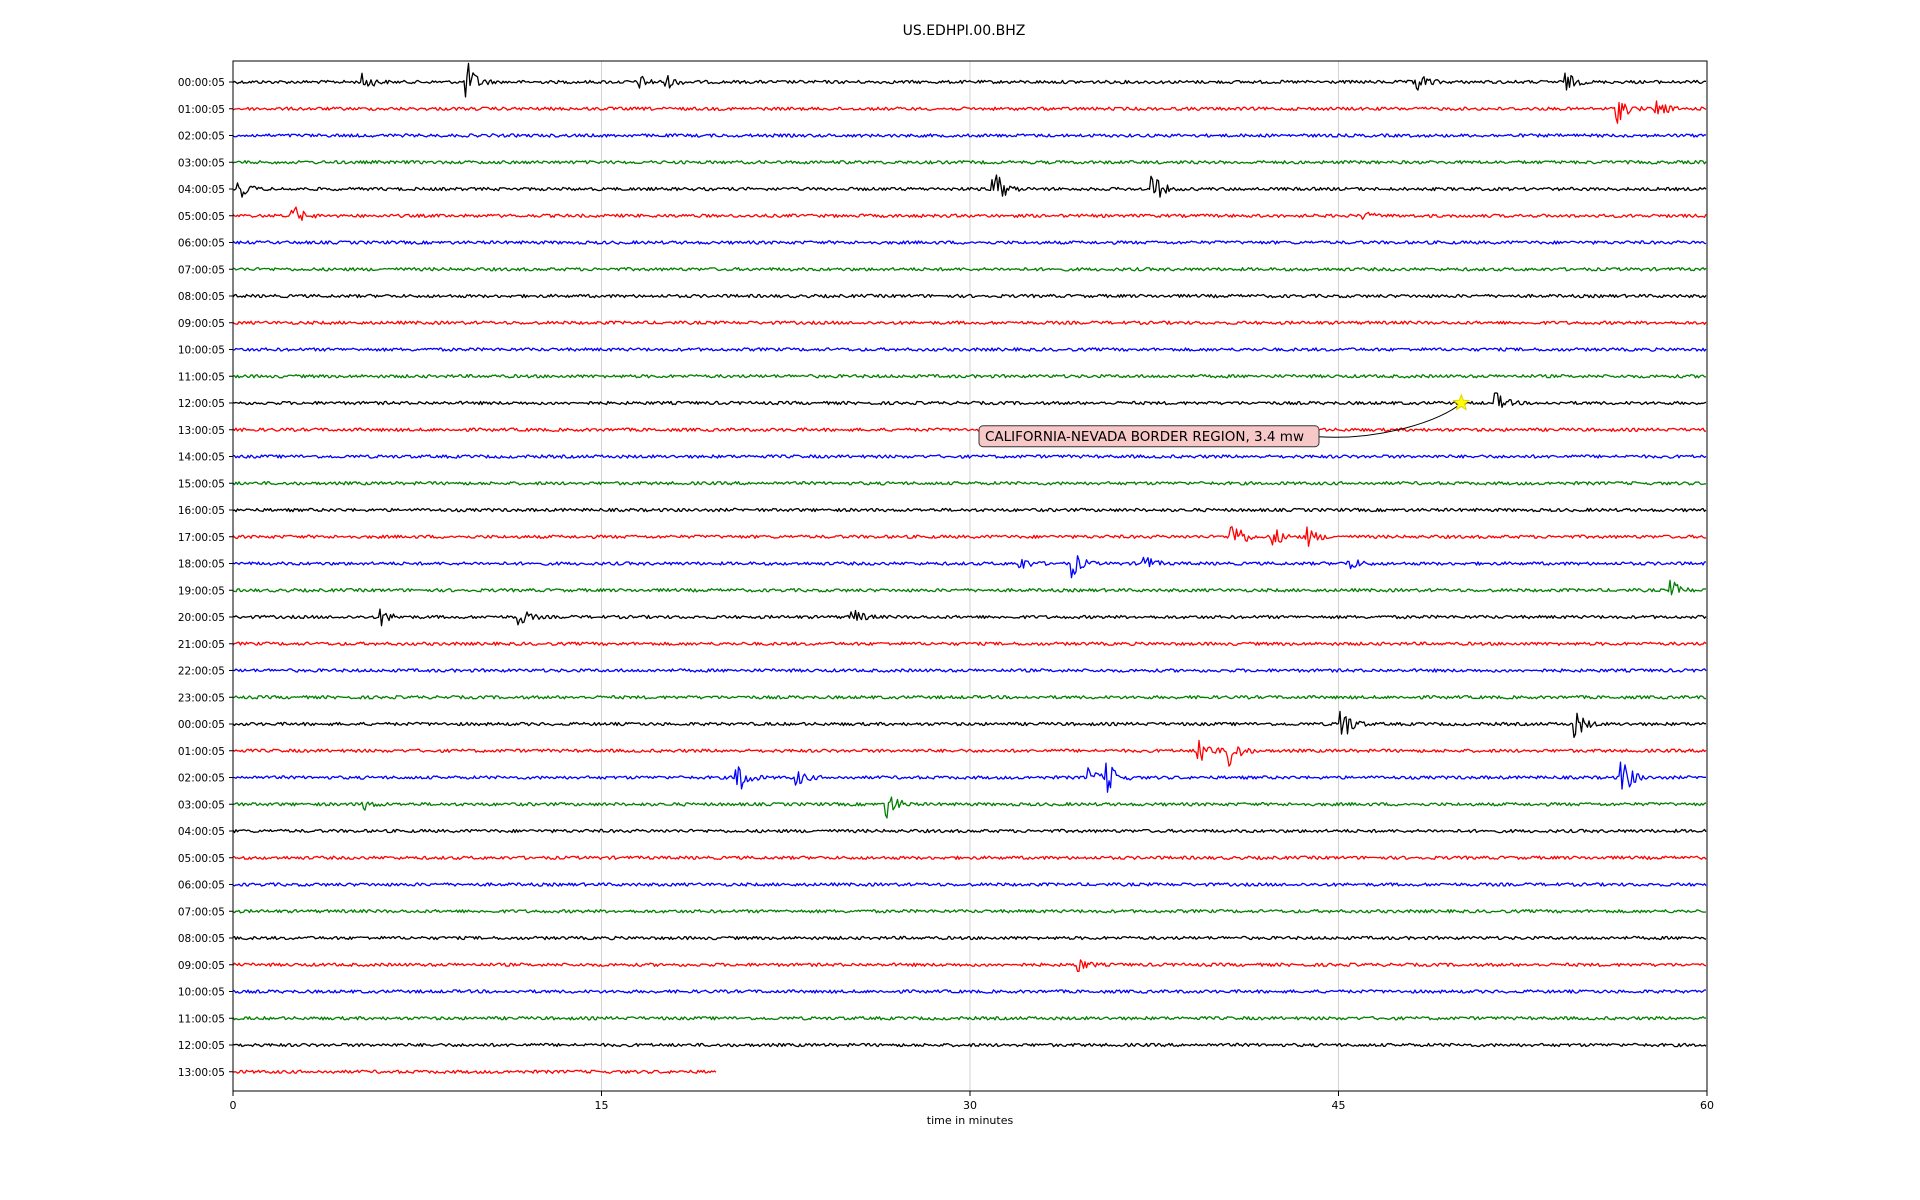  I want to click on row-label: 14:00:05, so click(201, 458).